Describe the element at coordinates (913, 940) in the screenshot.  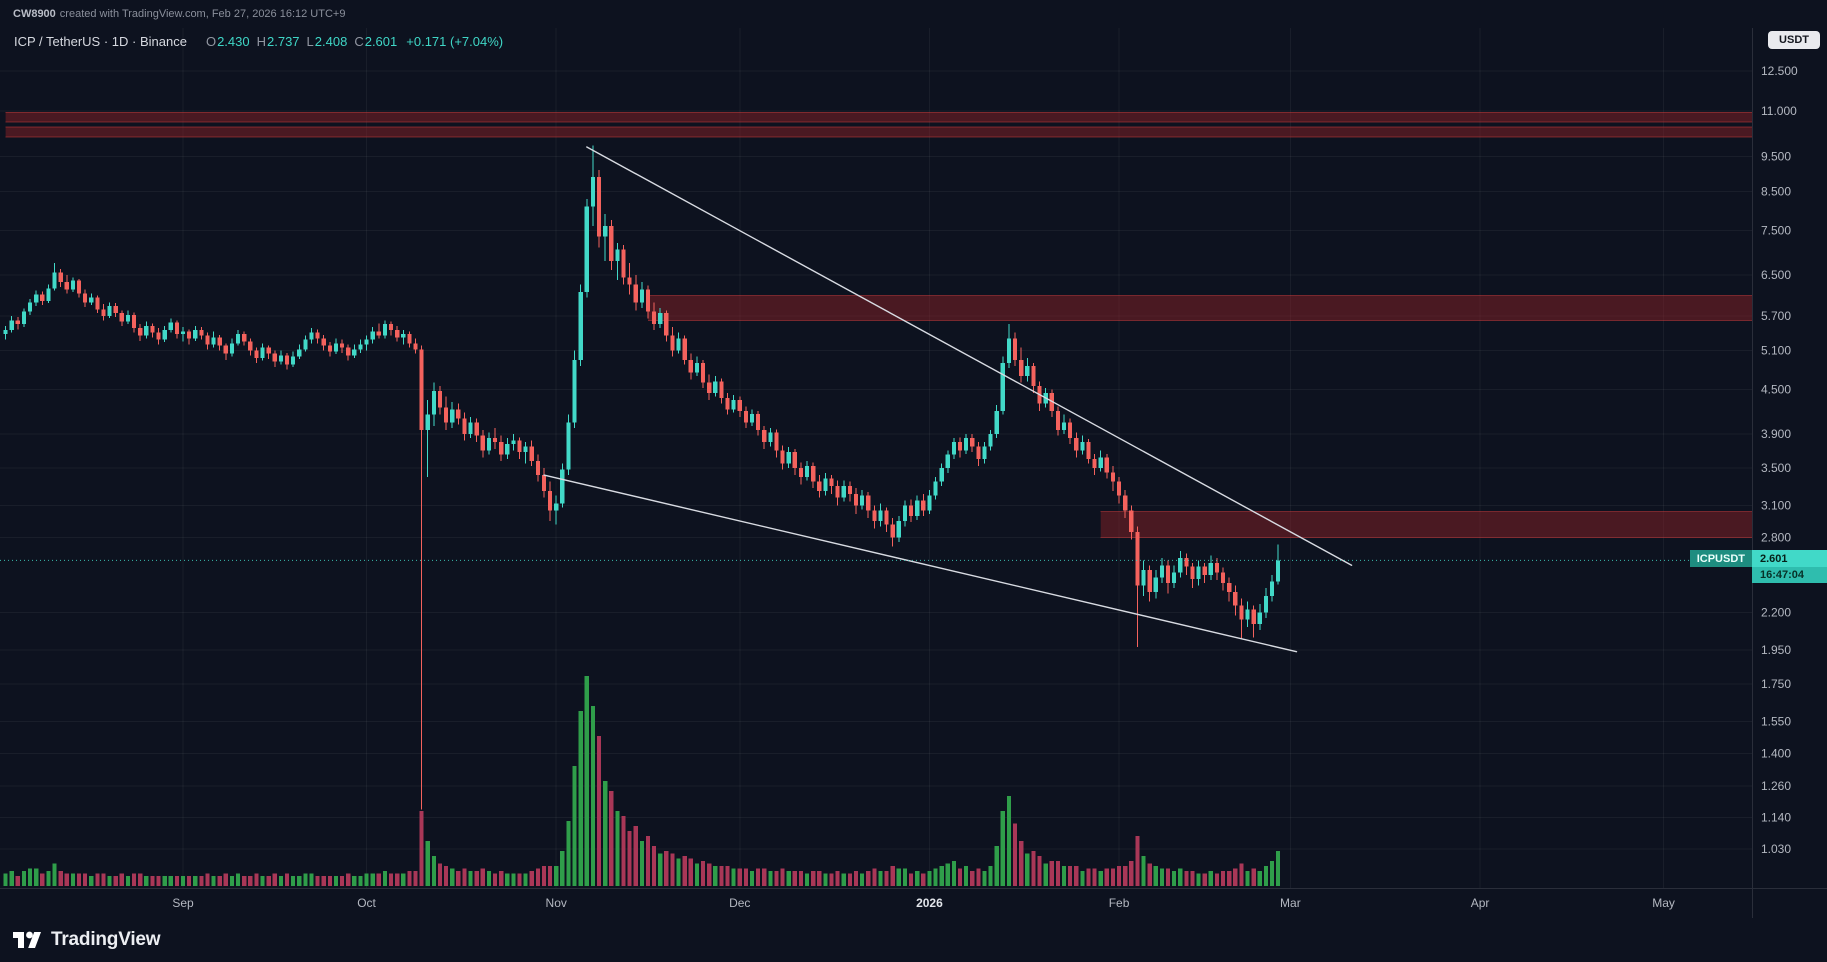
I see `footer: TradingView` at that location.